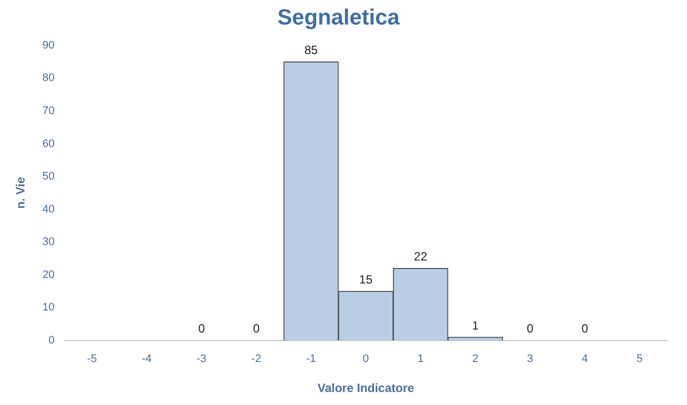  Describe the element at coordinates (48, 308) in the screenshot. I see `y-tick-label: 10` at that location.